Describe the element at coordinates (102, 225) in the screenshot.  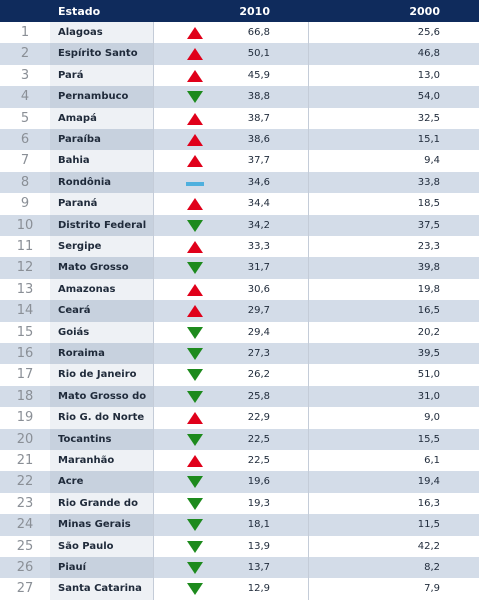
I see `estado-cell: Distrito Federal` at that location.